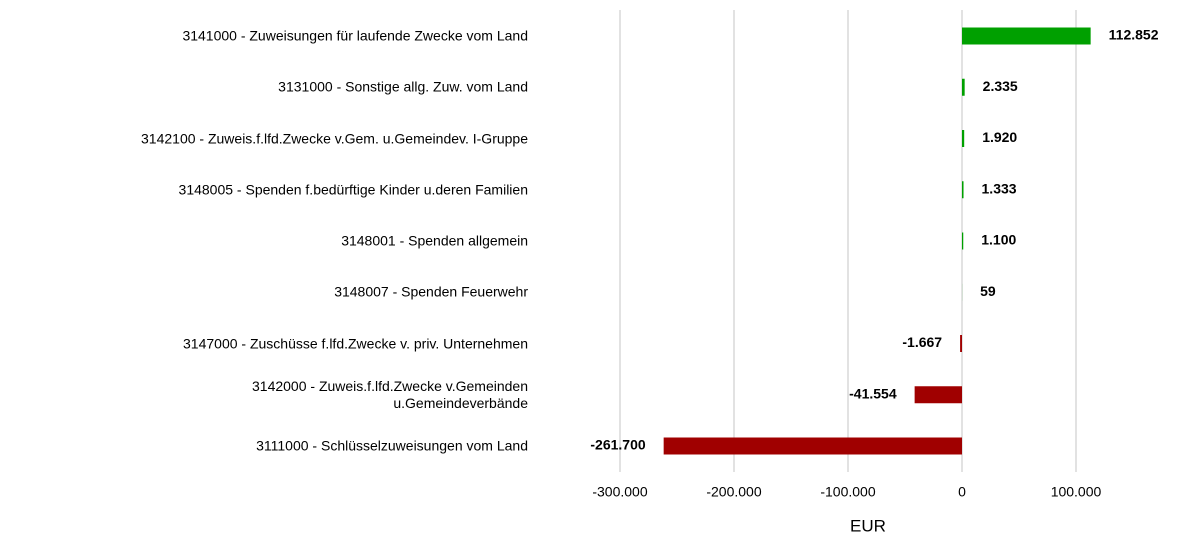 This screenshot has width=1181, height=539. I want to click on category-label: 3111000 - Schlüsselzuweisungen vom Land, so click(392, 445).